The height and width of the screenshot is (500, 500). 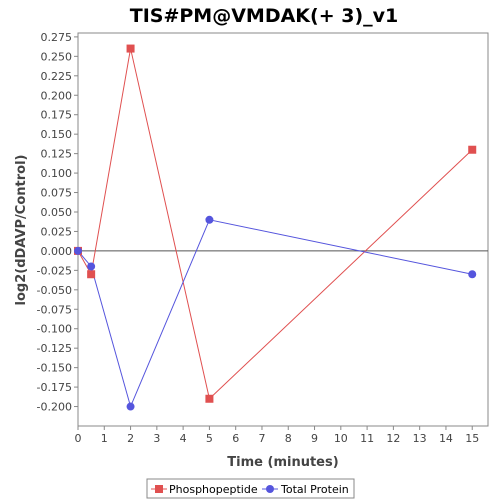 I want to click on y-tick-label: -0.025, so click(x=54, y=270).